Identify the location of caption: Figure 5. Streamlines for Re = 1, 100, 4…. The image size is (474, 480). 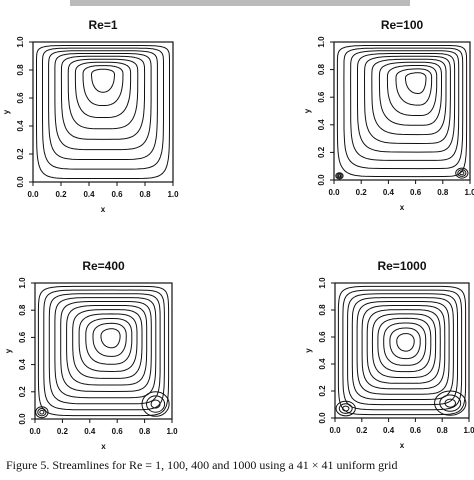
(202, 465).